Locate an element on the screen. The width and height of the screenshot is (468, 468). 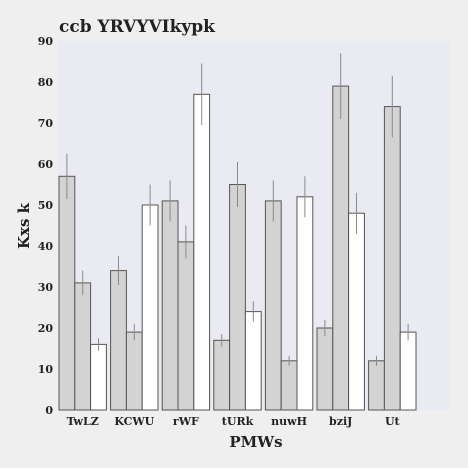
y-tick-label: 10 is located at coordinates (46, 369).